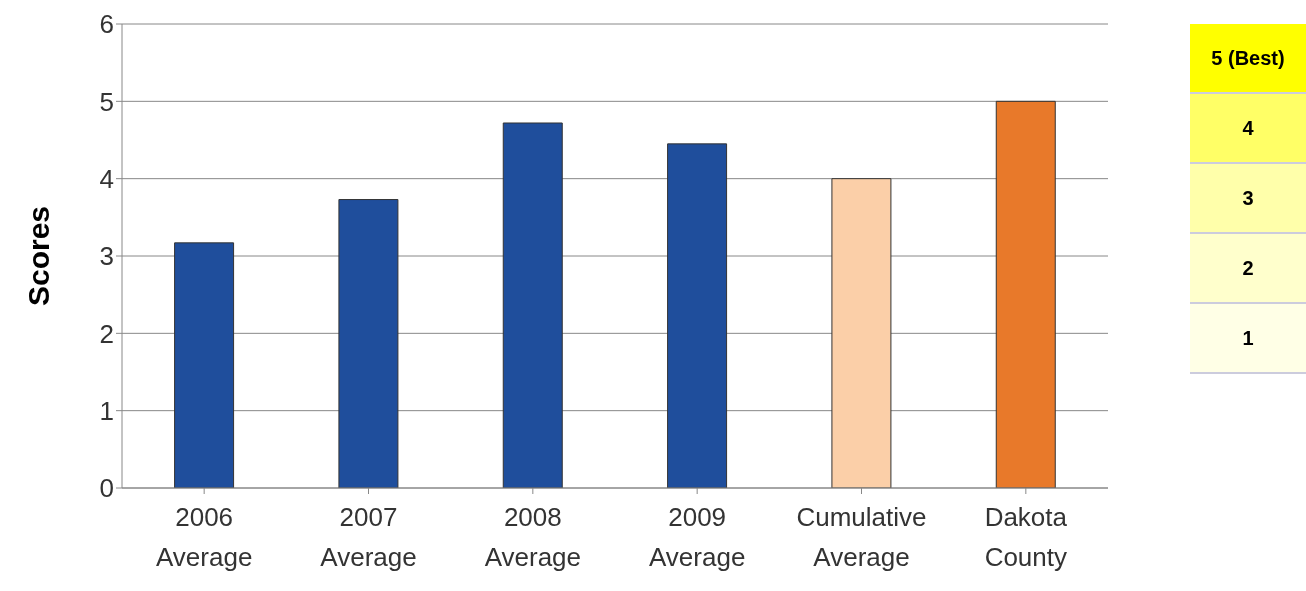 This screenshot has height=591, width=1306. I want to click on x-tick-label: Cumulative Average, so click(861, 537).